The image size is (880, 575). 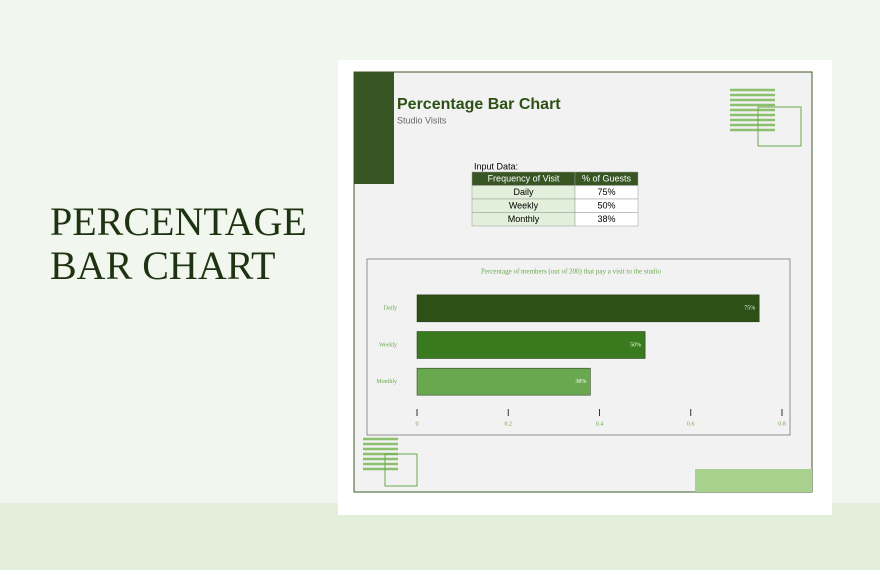 What do you see at coordinates (606, 206) in the screenshot?
I see `cell-text: 50%` at bounding box center [606, 206].